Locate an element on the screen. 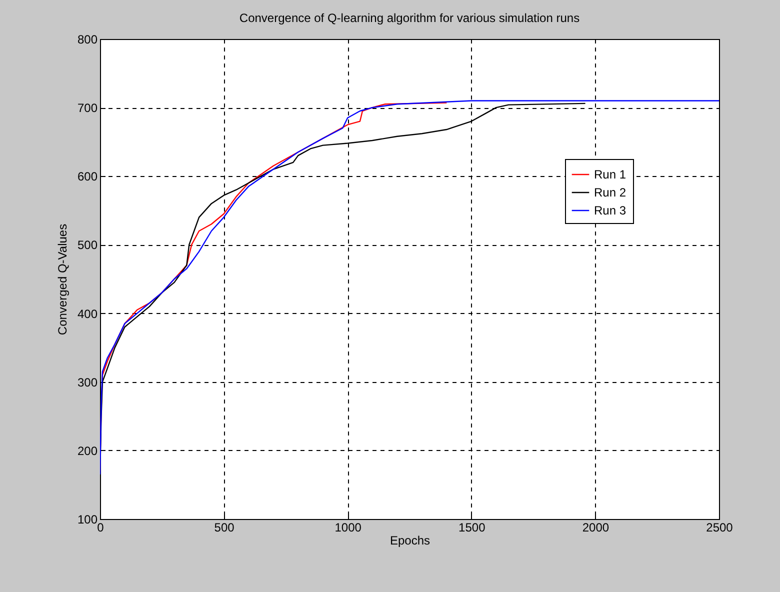 Image resolution: width=780 pixels, height=592 pixels. x-tick-label: 0 is located at coordinates (100, 527).